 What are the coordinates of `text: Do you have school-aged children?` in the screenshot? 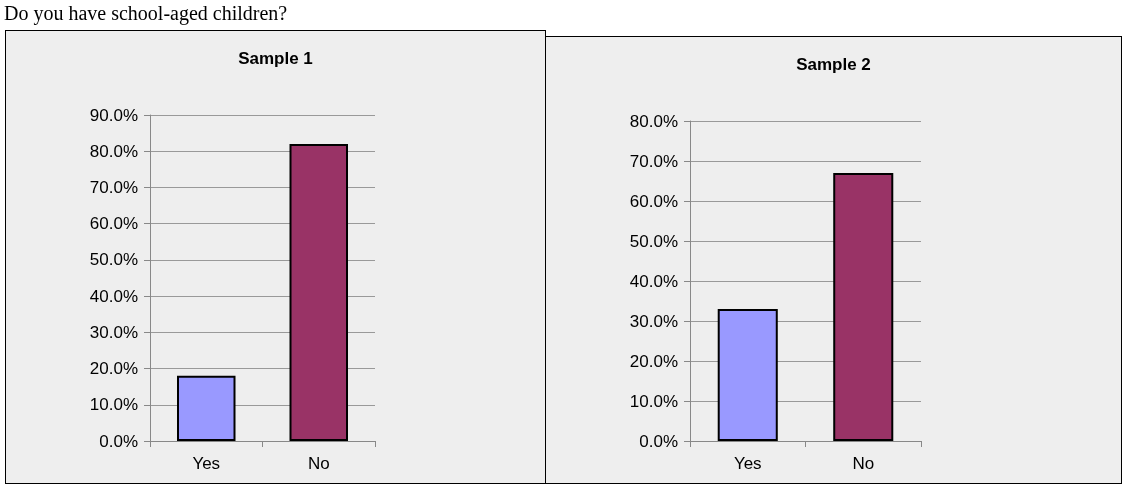 It's located at (146, 13).